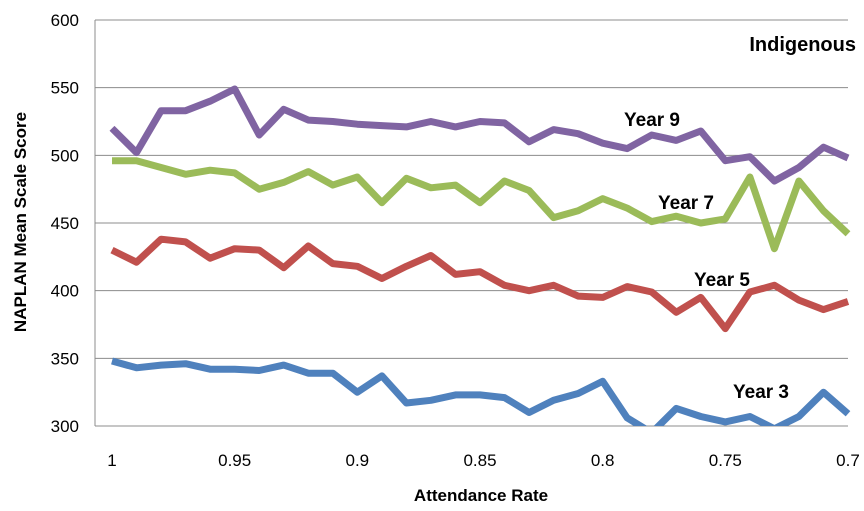  Describe the element at coordinates (65, 291) in the screenshot. I see `y-tick-label: 400` at that location.